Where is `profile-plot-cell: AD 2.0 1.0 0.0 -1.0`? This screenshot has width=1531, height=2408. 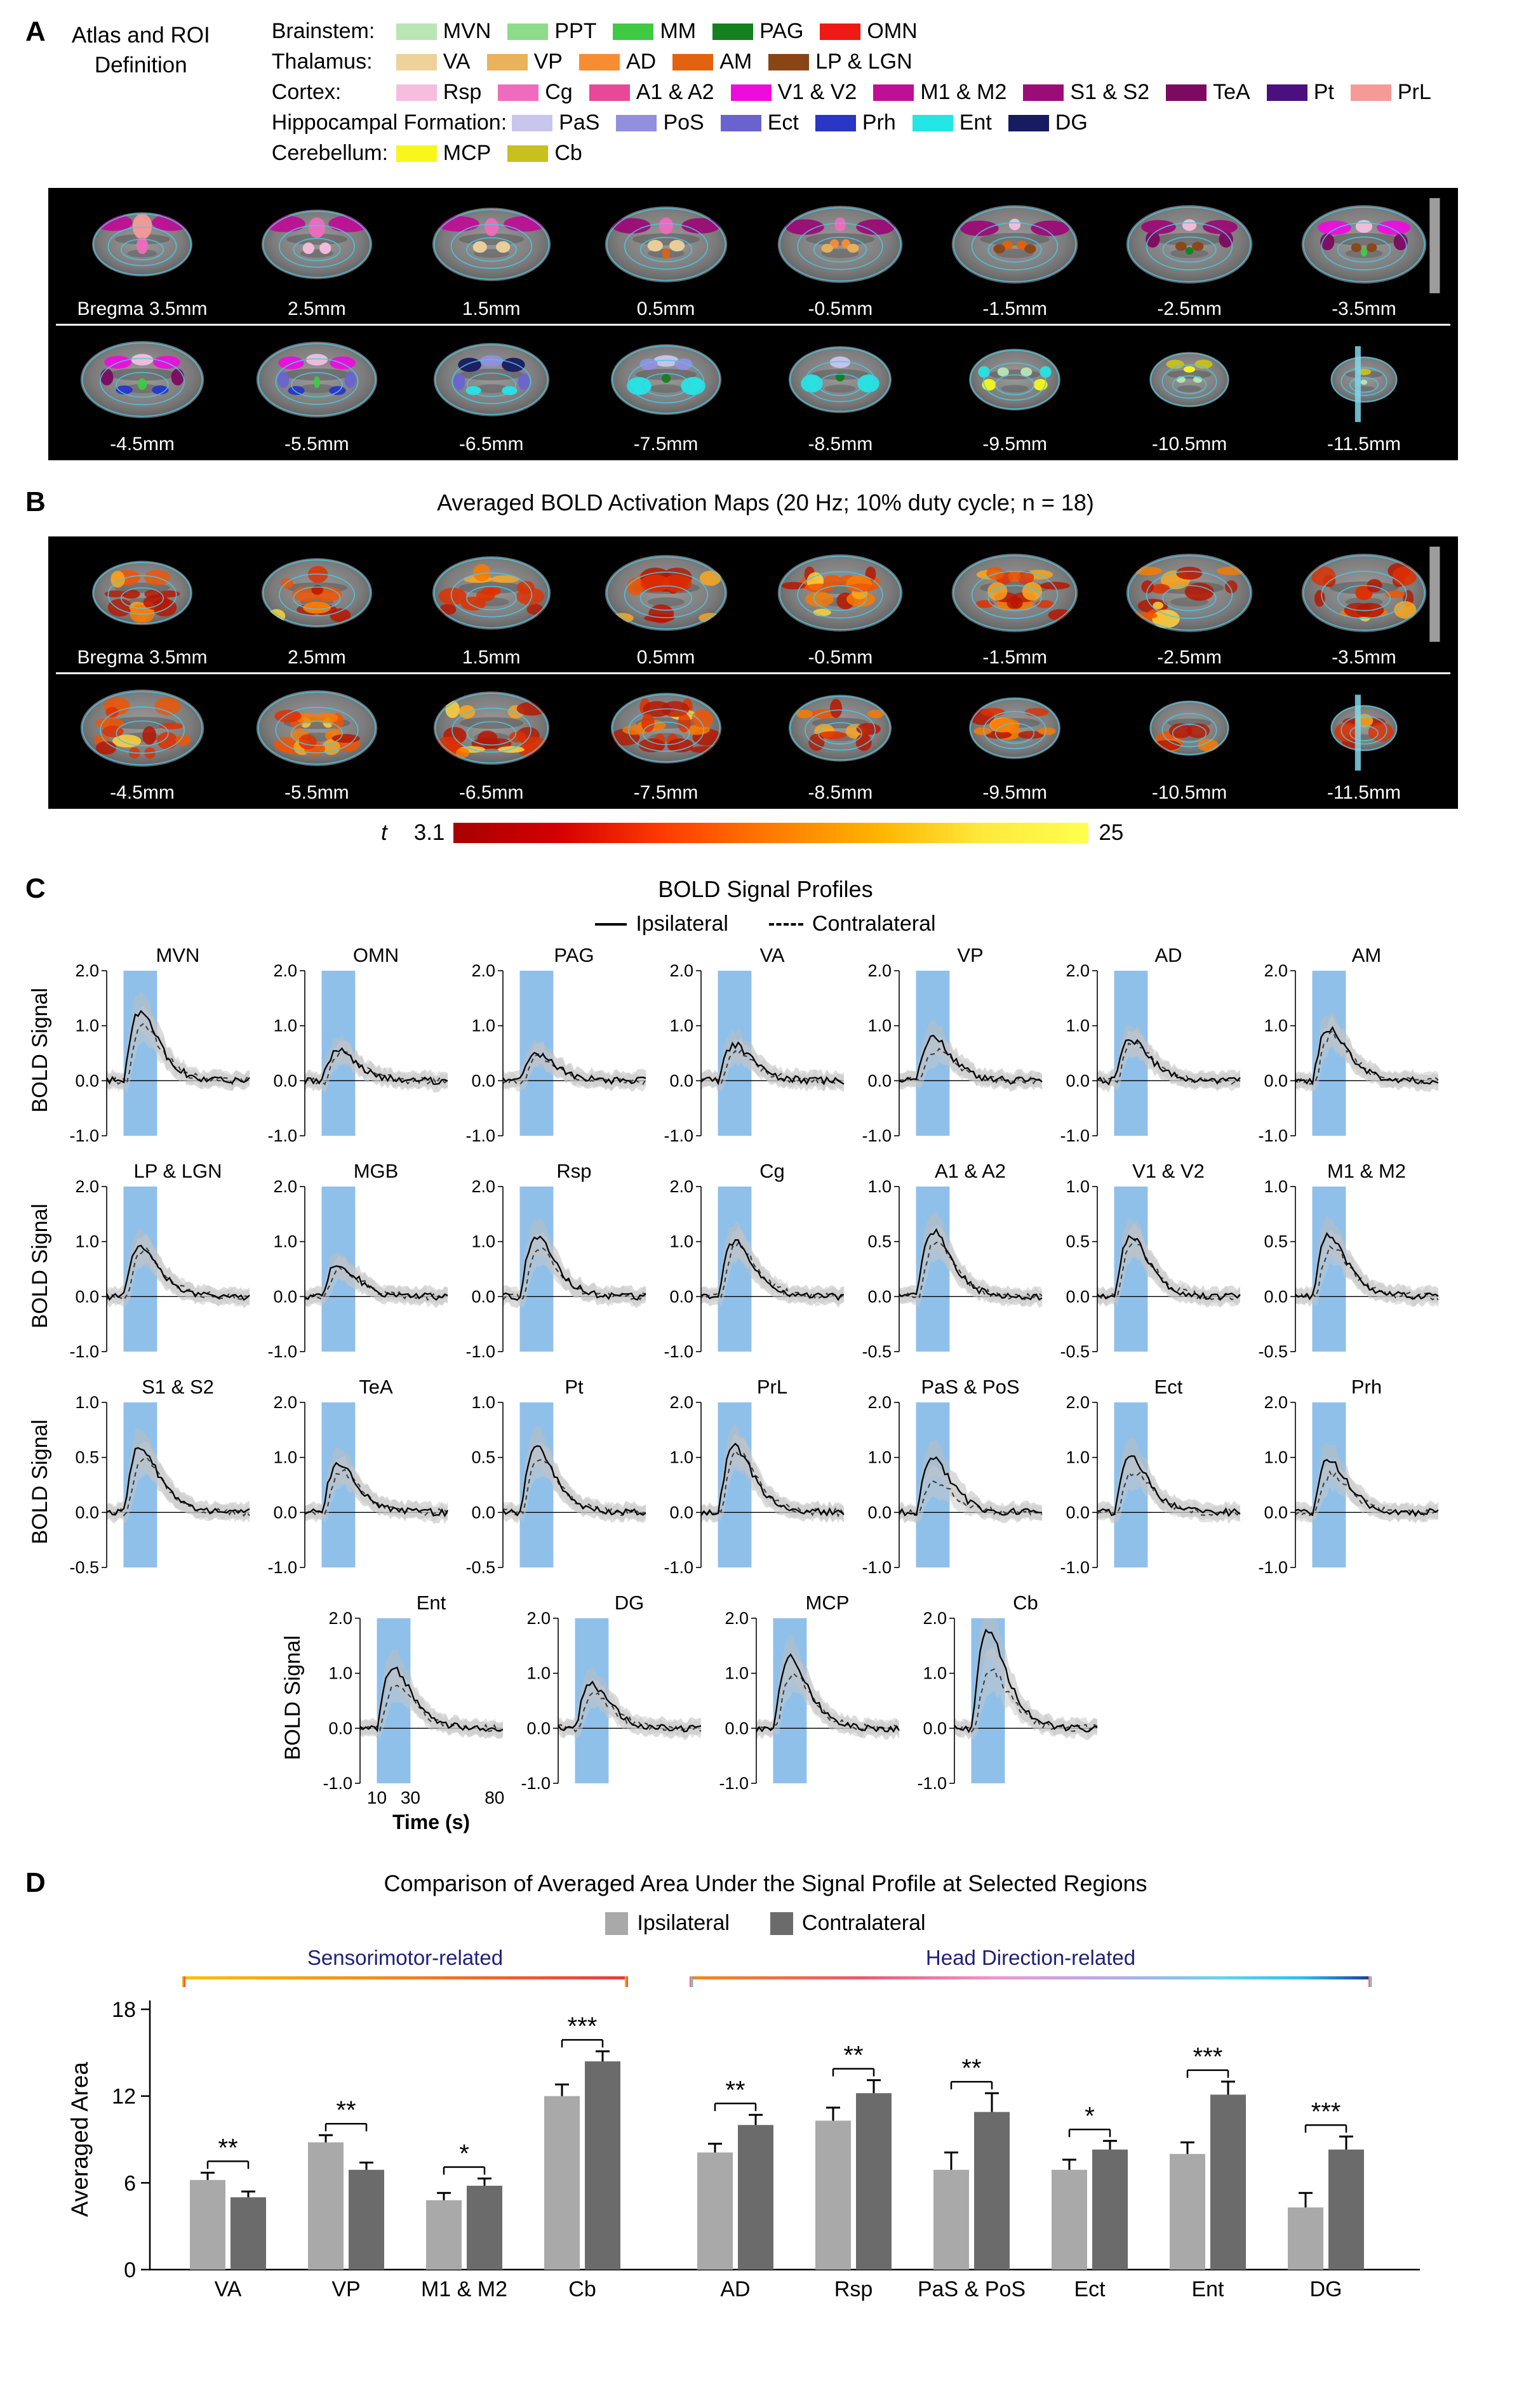 profile-plot-cell: AD 2.0 1.0 0.0 -1.0 is located at coordinates (1148, 1050).